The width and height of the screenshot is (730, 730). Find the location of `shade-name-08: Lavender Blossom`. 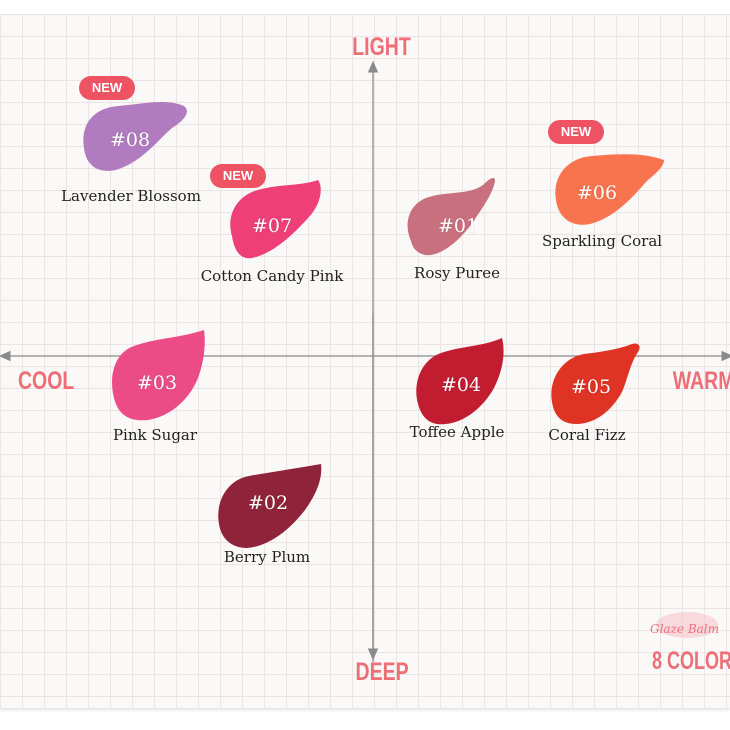

shade-name-08: Lavender Blossom is located at coordinates (131, 196).